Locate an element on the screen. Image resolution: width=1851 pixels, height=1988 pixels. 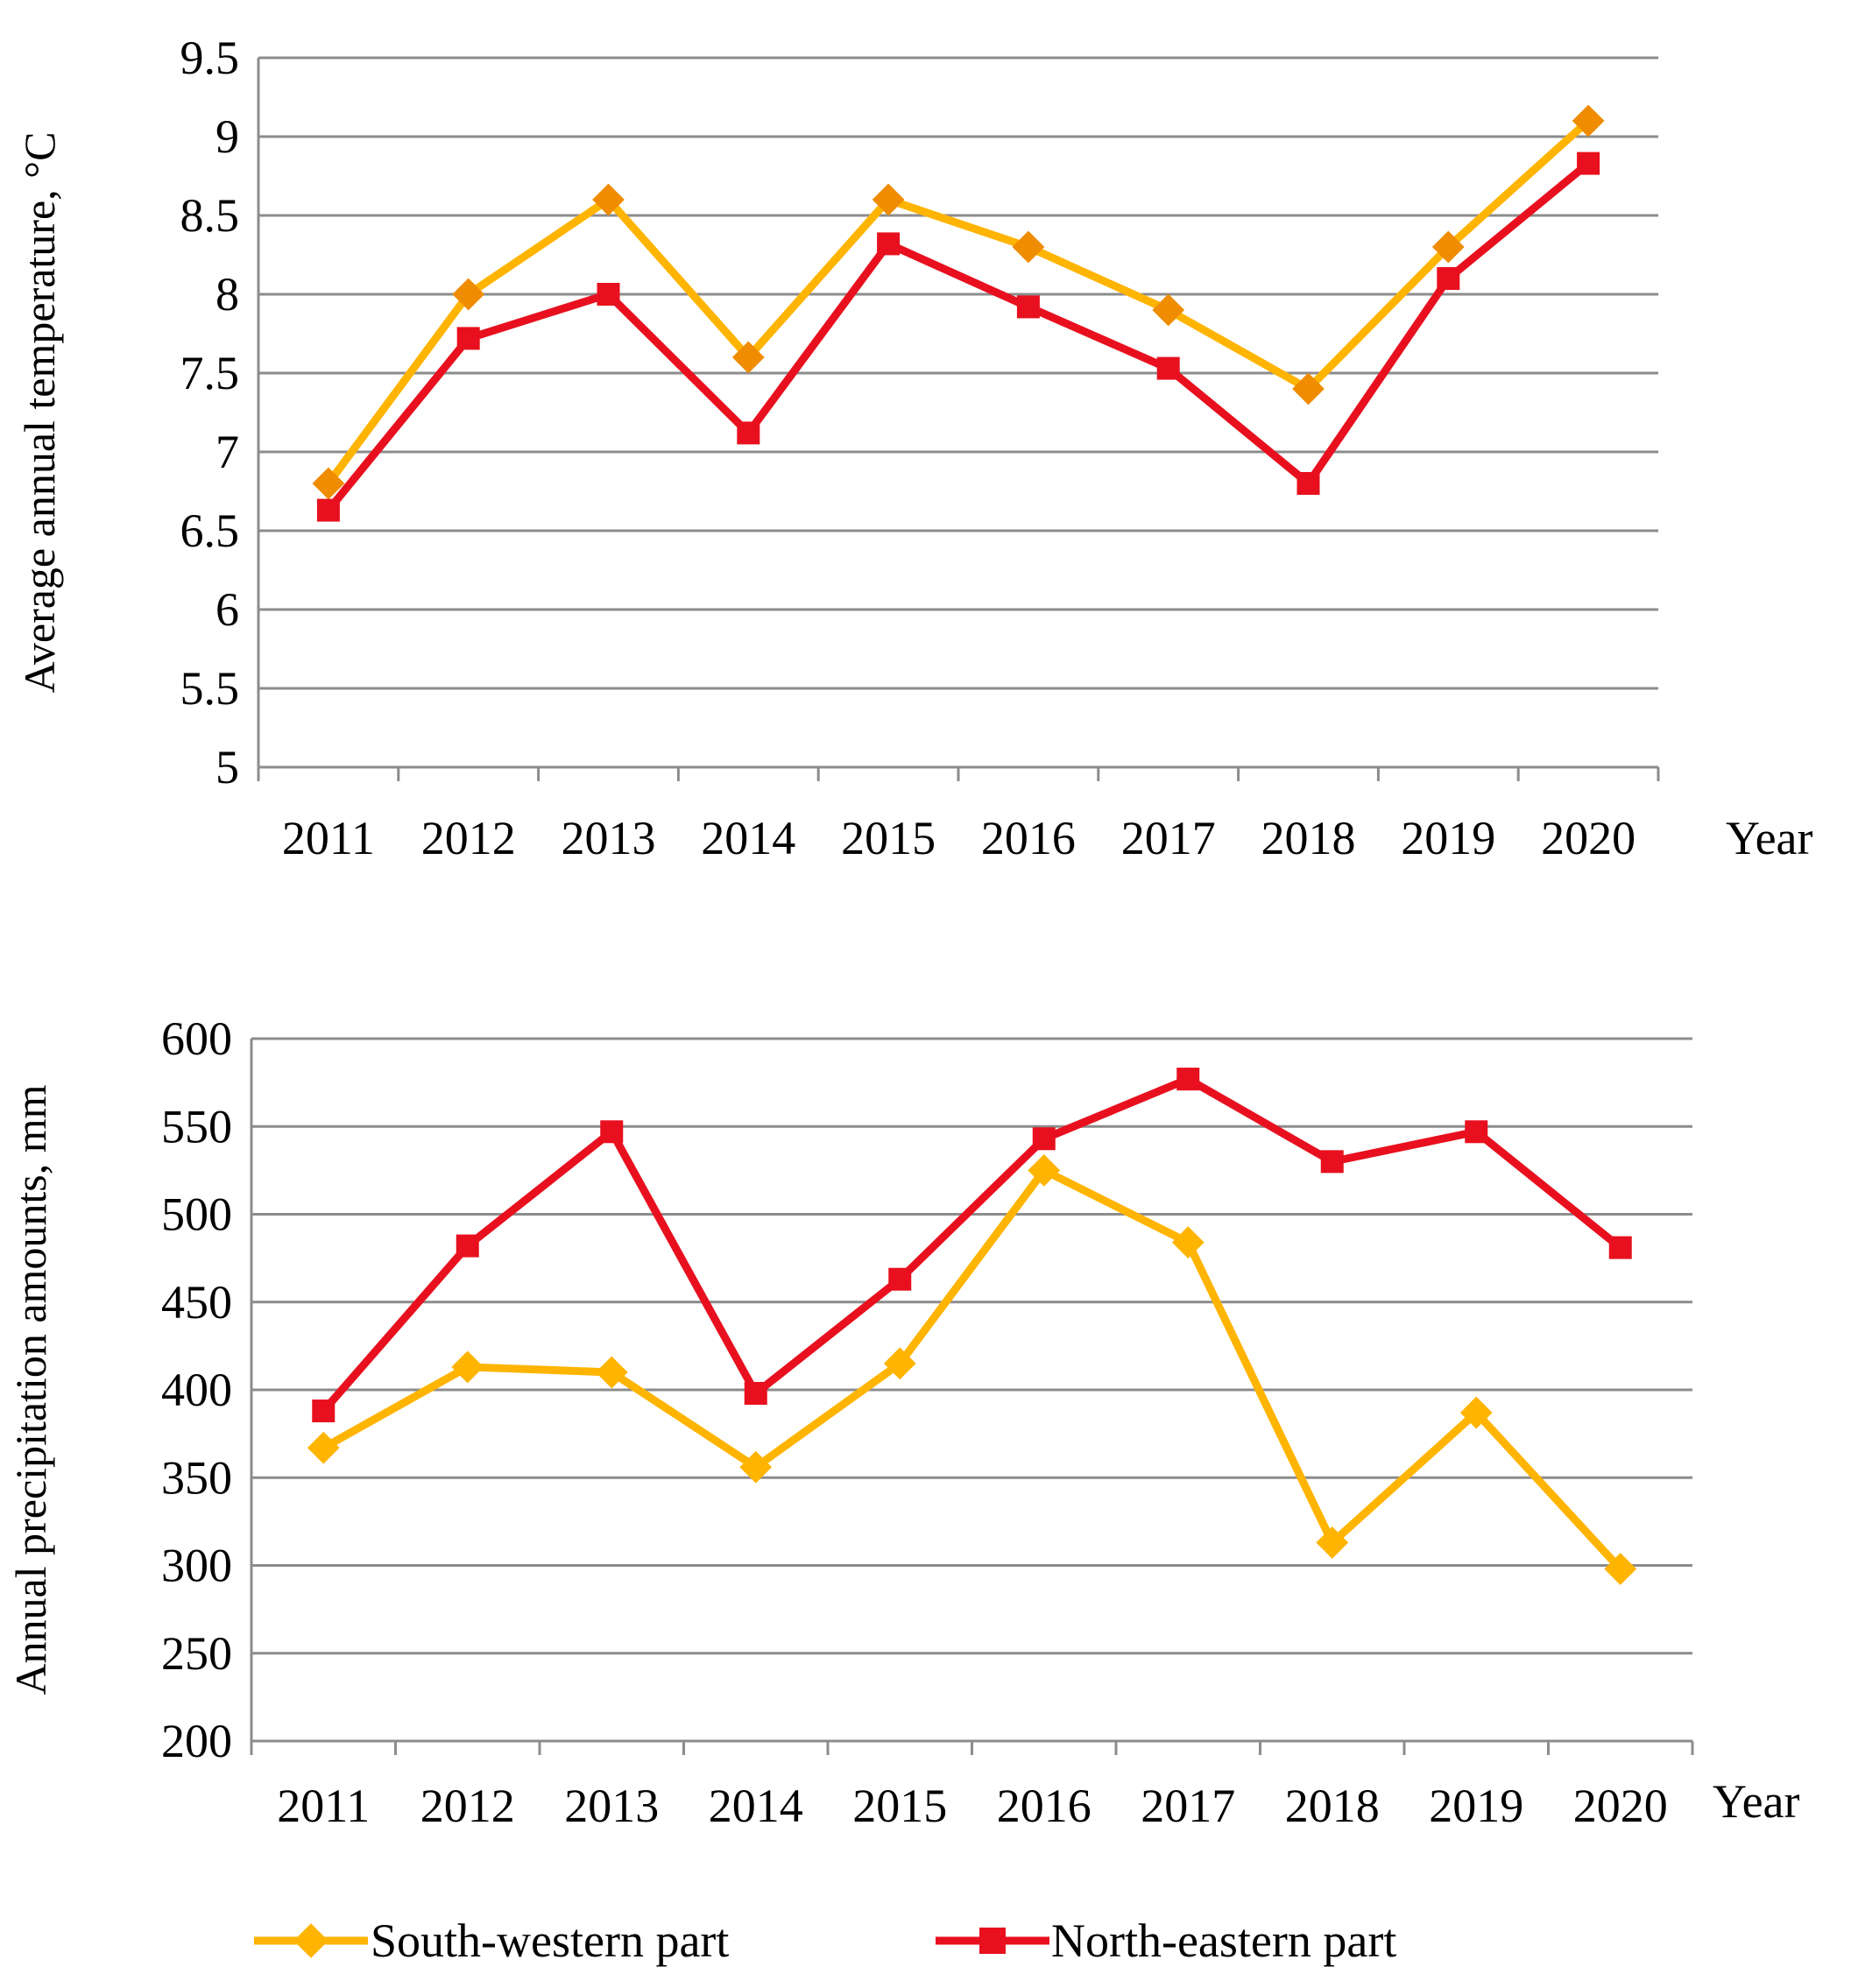
y-tick-label: 300 is located at coordinates (196, 1566).